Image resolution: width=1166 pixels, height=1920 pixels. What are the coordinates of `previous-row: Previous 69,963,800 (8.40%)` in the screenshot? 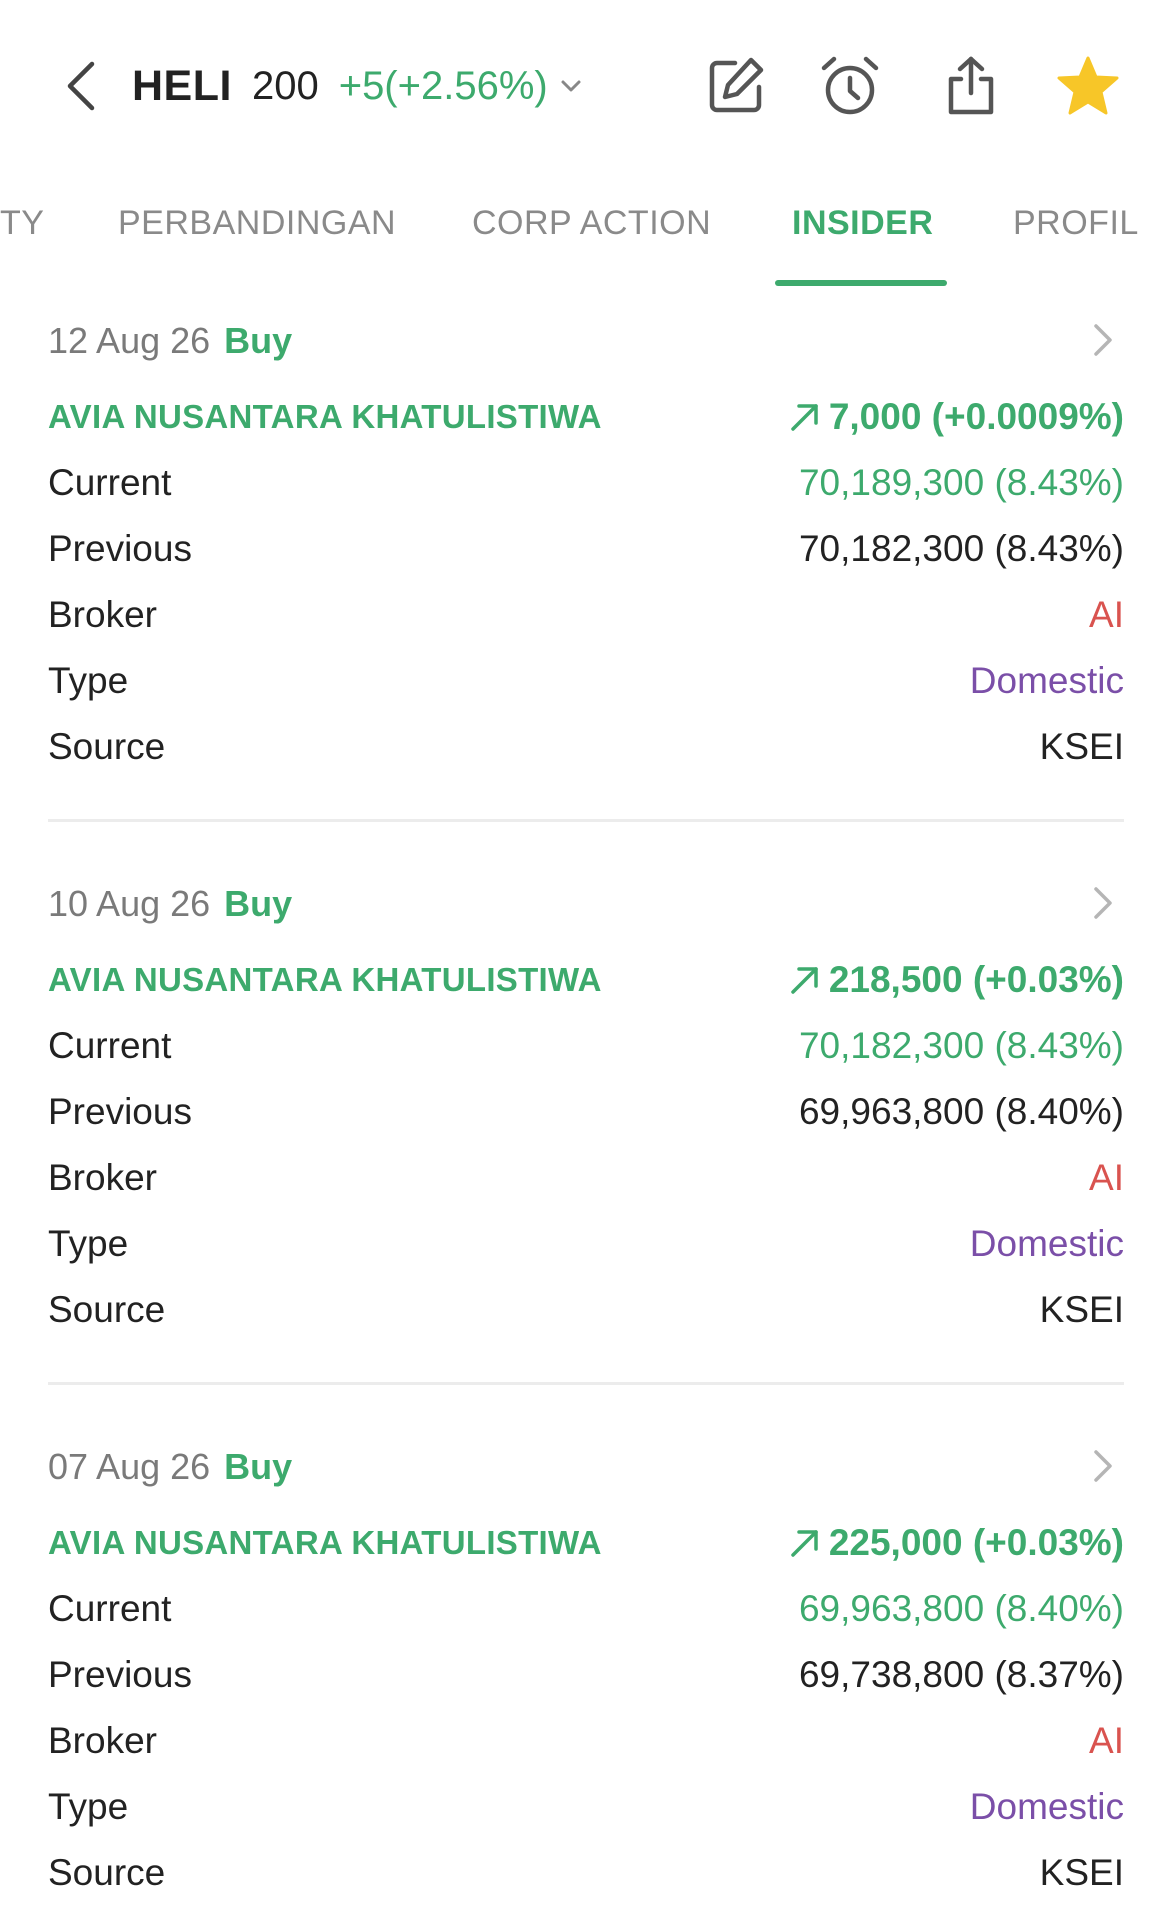 It's located at (586, 1112).